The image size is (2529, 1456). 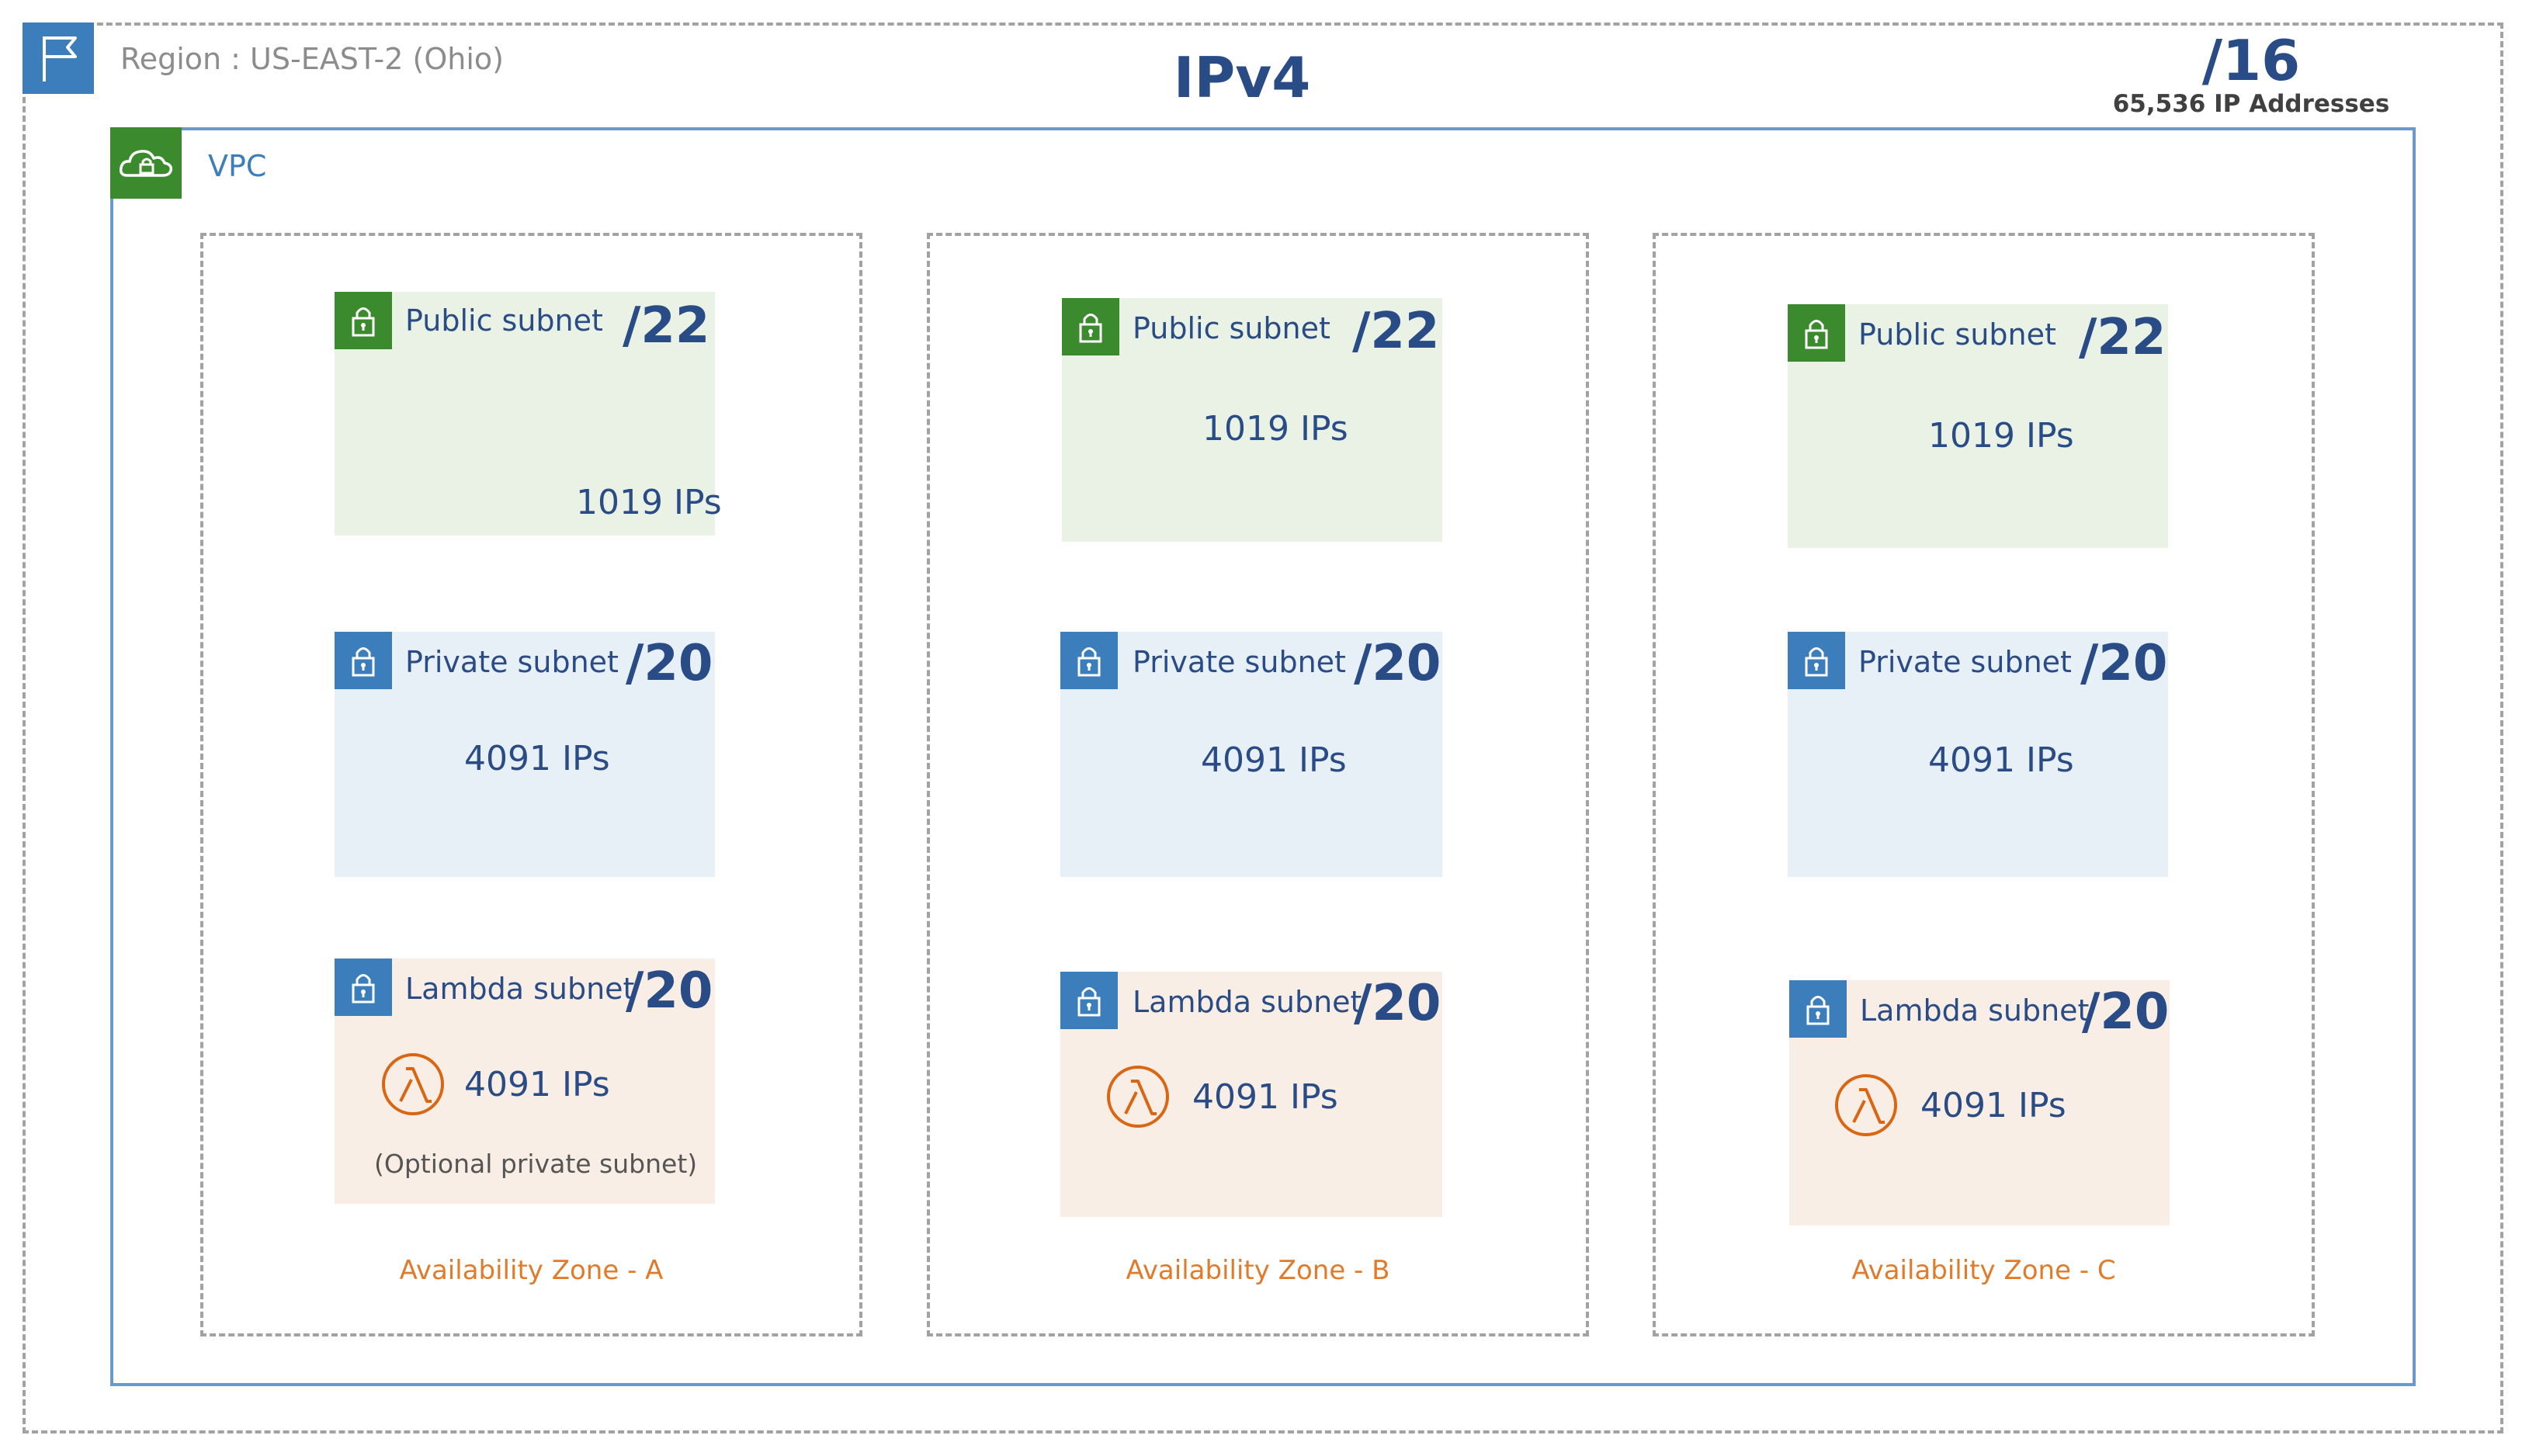 I want to click on flag-icon, so click(x=58, y=58).